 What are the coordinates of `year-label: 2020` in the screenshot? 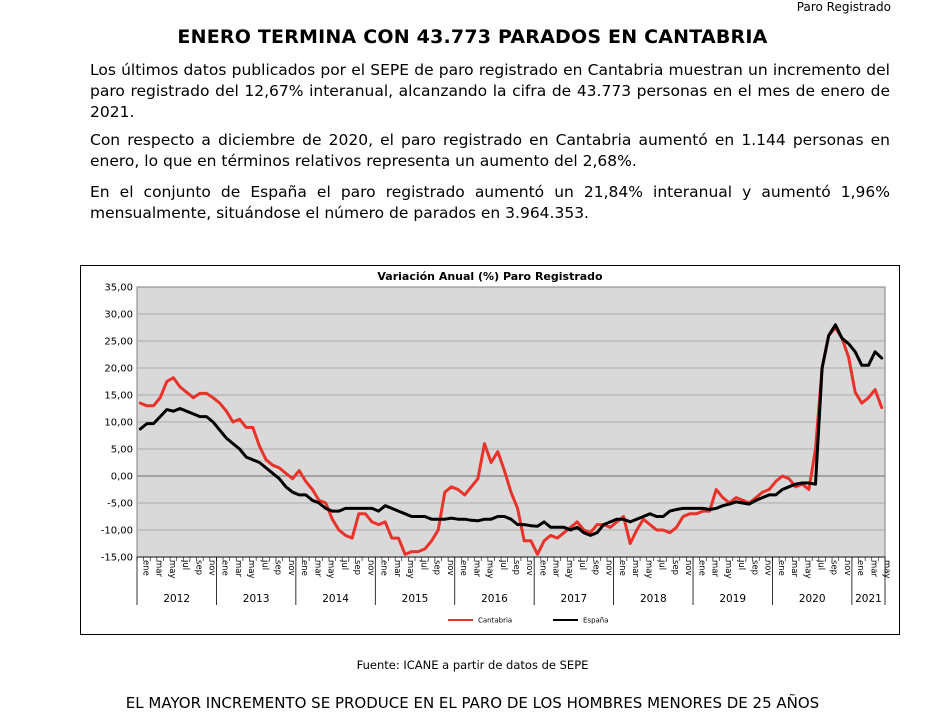 It's located at (812, 599).